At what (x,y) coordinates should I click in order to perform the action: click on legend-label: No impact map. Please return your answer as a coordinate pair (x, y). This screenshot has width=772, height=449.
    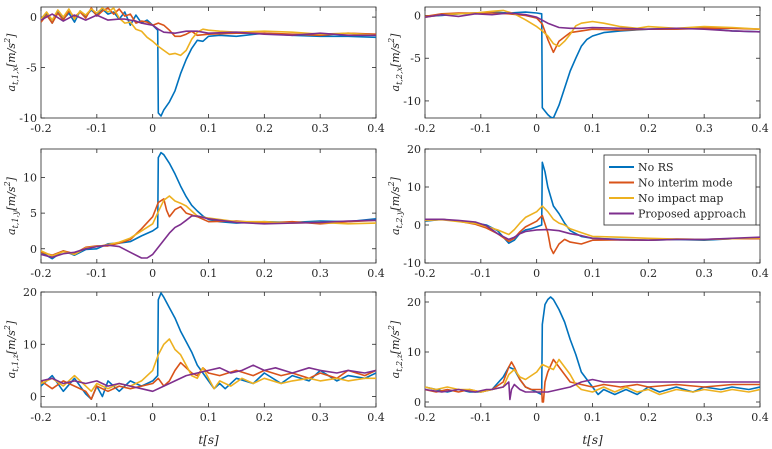
    Looking at the image, I should click on (680, 198).